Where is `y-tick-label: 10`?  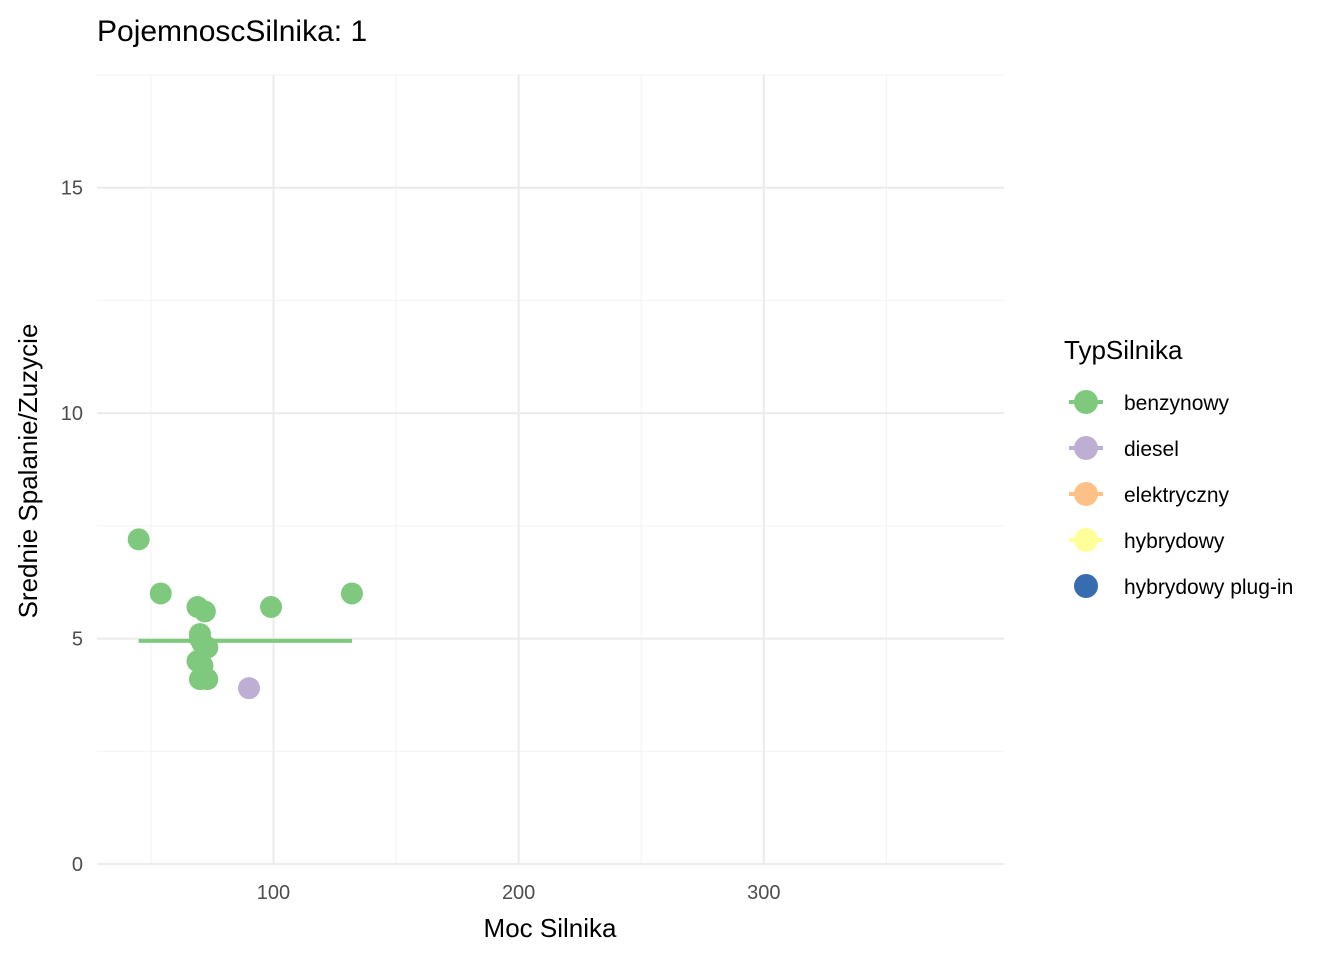 y-tick-label: 10 is located at coordinates (72, 414).